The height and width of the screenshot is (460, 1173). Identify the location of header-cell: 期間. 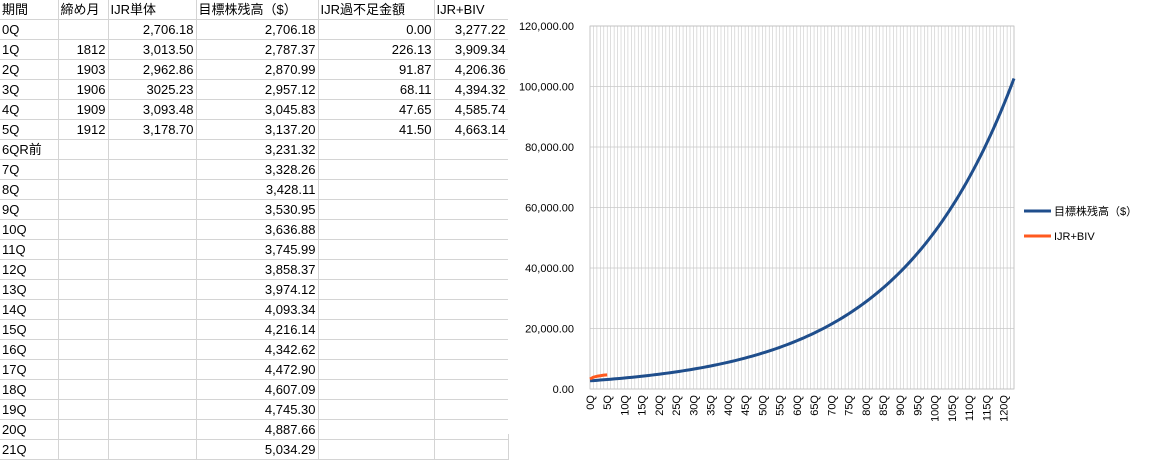
(29, 10).